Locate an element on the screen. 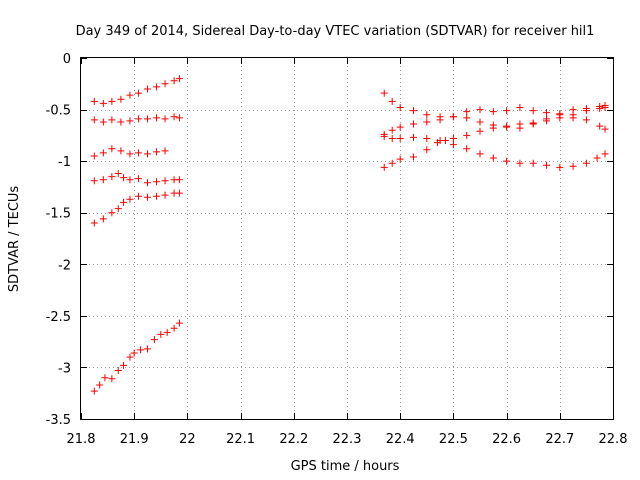 The width and height of the screenshot is (640, 480). series-track-e is located at coordinates (136, 208).